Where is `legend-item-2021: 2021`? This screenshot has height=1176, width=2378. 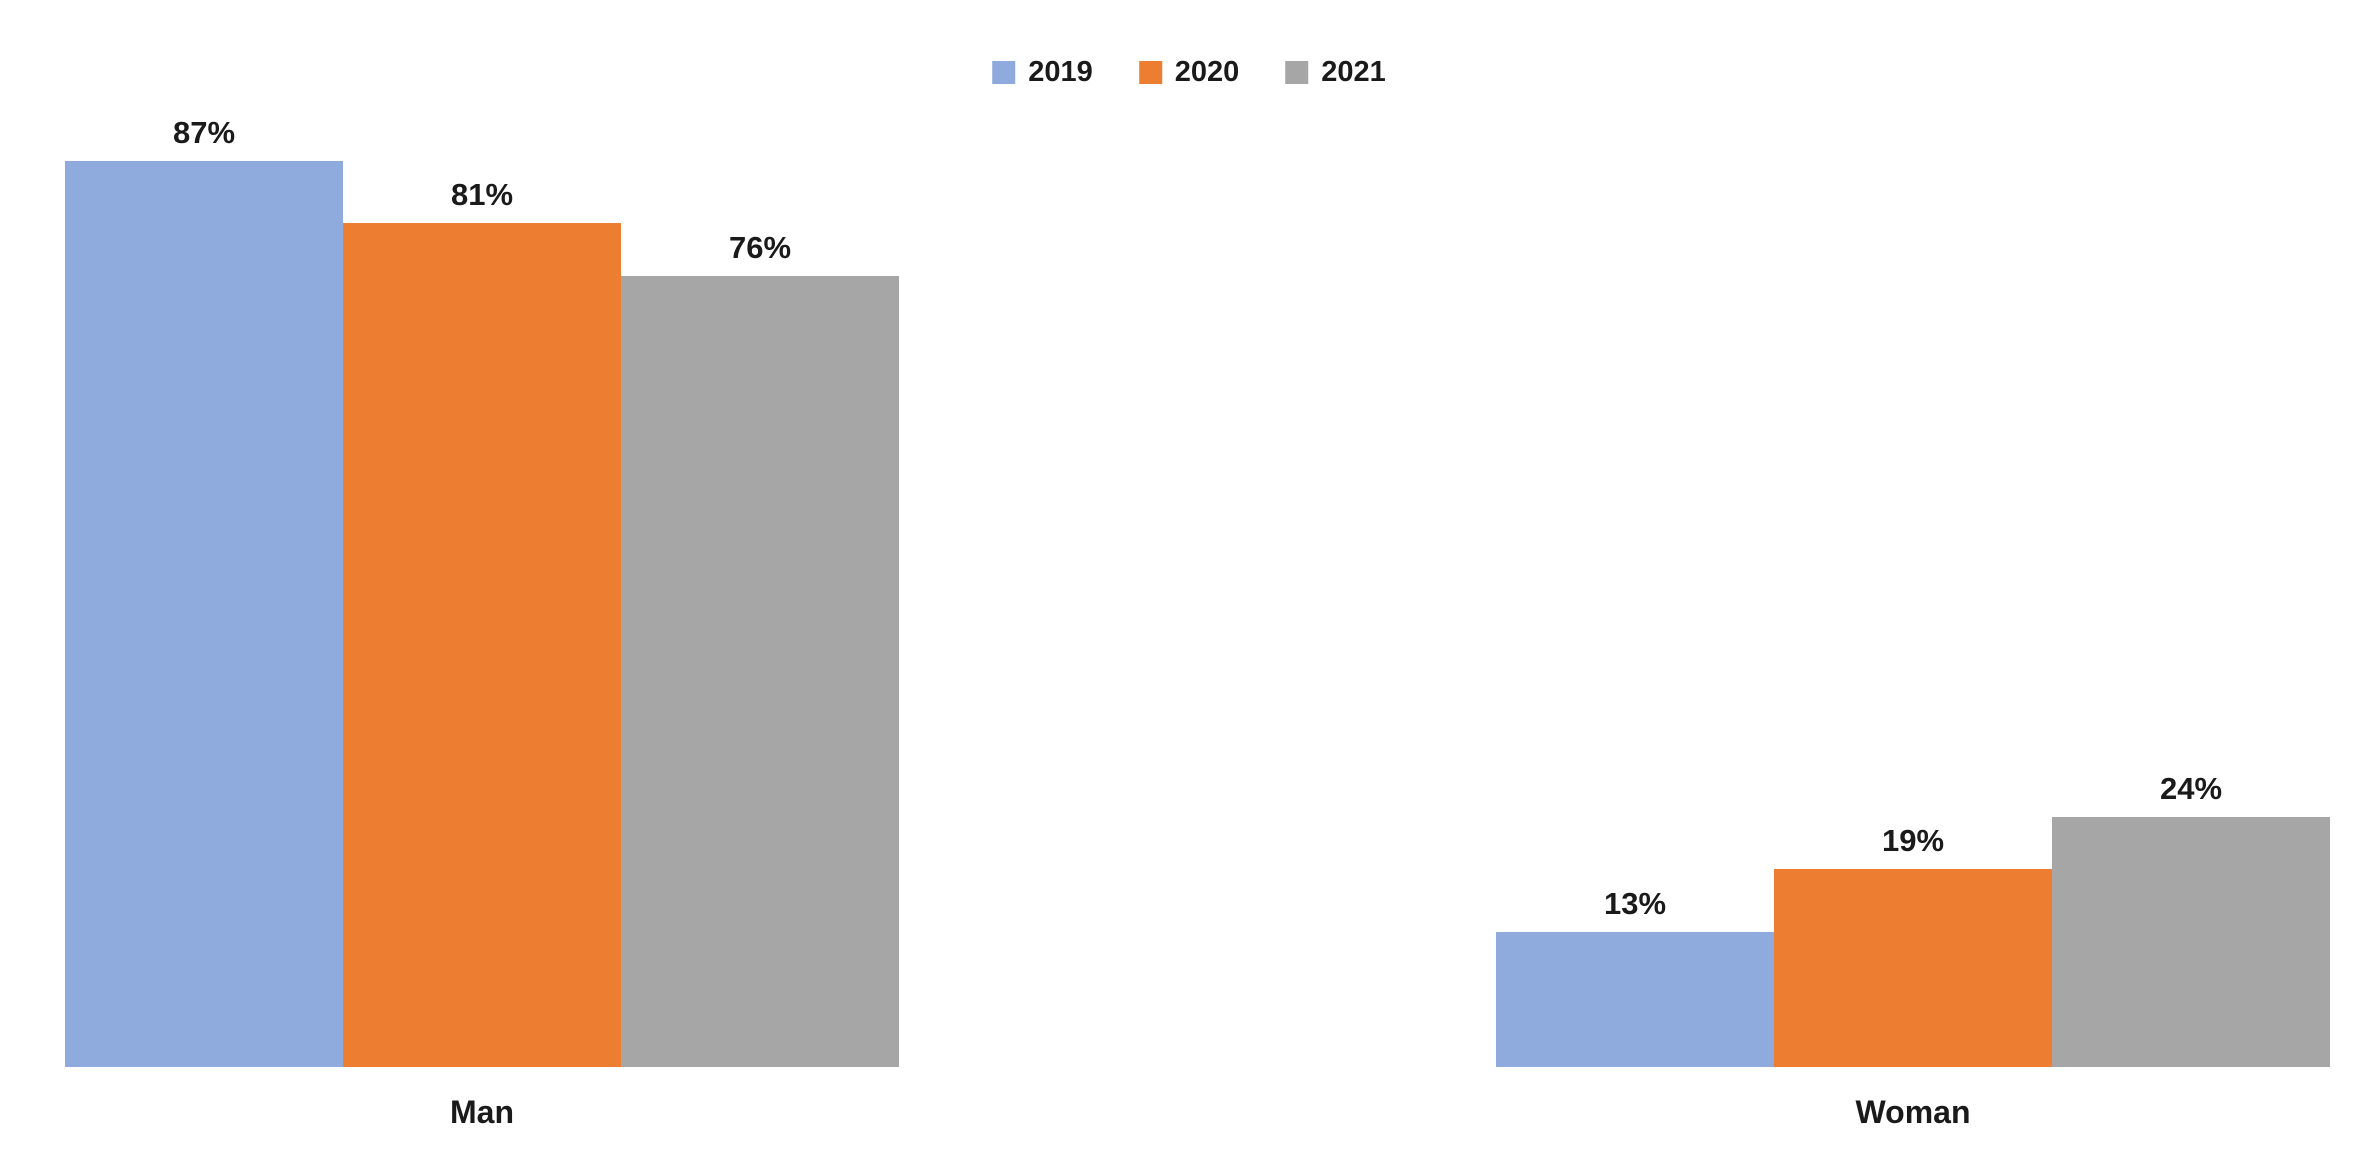
legend-item-2021: 2021 is located at coordinates (1335, 72).